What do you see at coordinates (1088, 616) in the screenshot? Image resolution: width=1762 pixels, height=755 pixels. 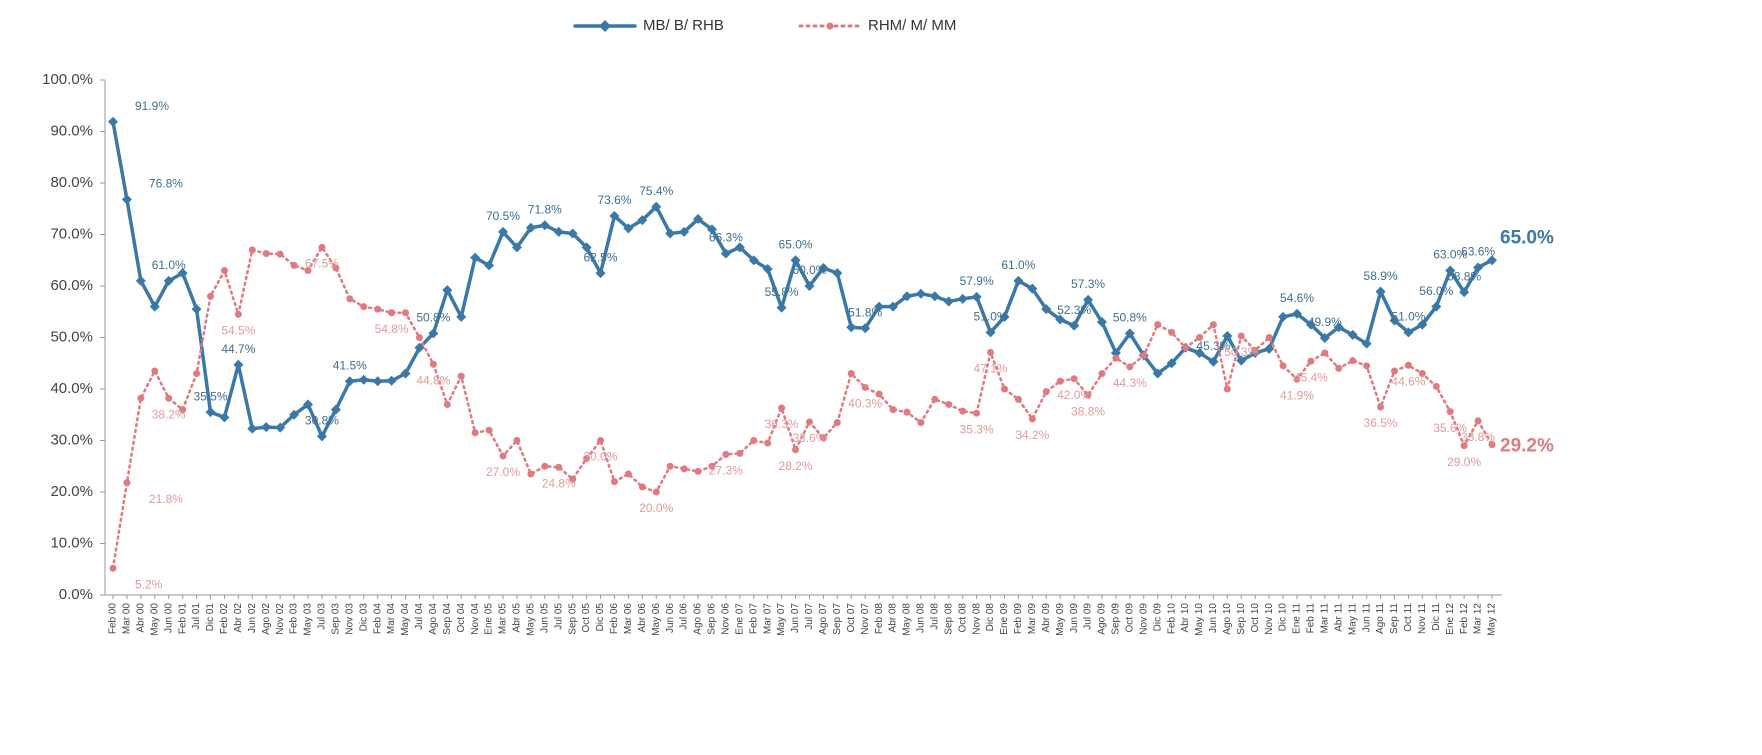 I see `x-tick-label: Jul 09` at bounding box center [1088, 616].